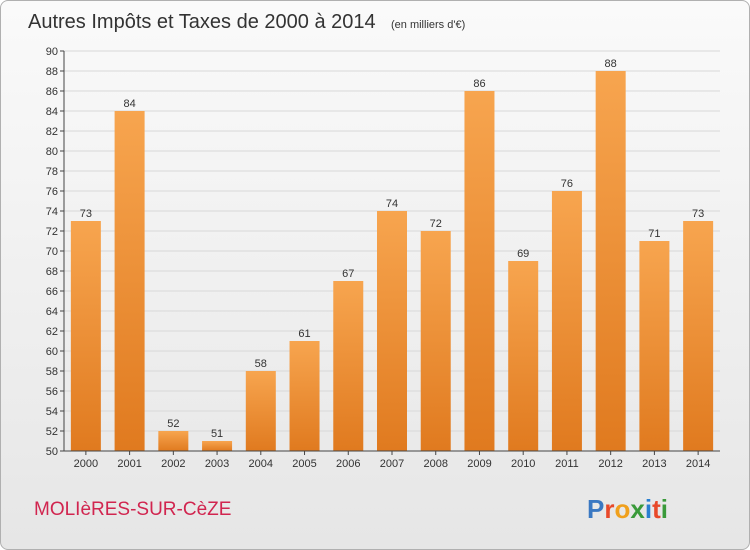  Describe the element at coordinates (52, 352) in the screenshot. I see `y-tick-label: 60` at that location.